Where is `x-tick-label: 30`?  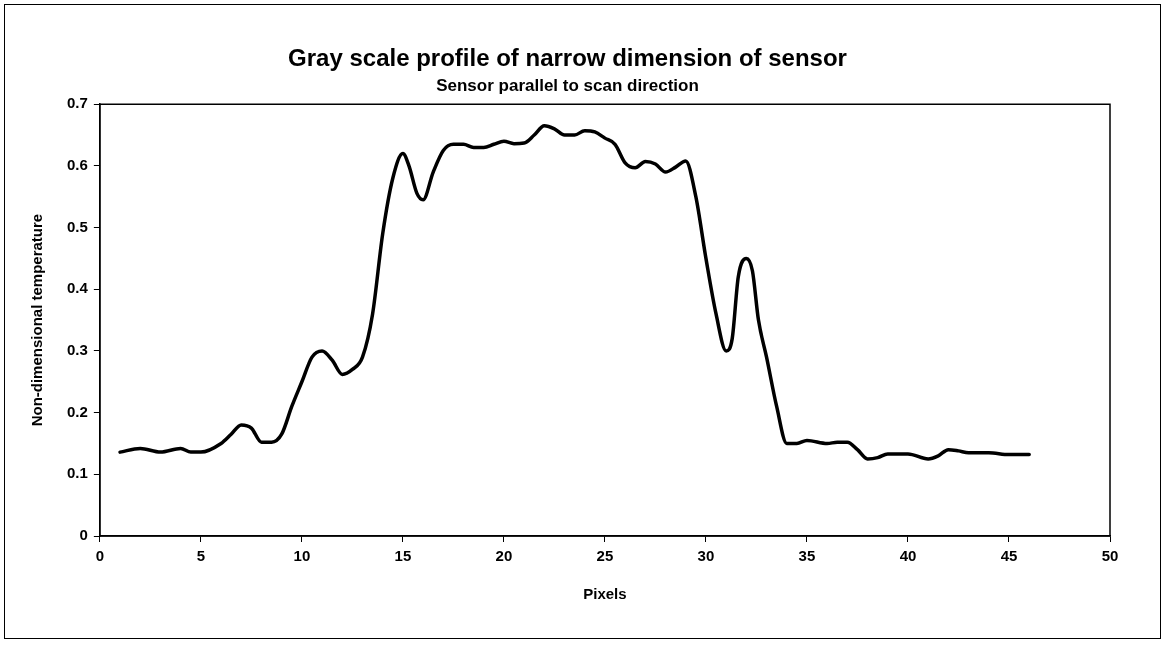
x-tick-label: 30 is located at coordinates (706, 556).